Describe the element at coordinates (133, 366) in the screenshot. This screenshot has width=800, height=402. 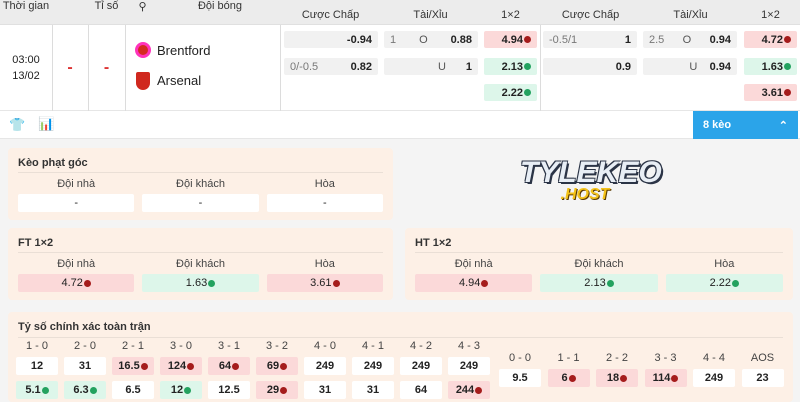
I see `score-odds-cell: 16.5` at that location.